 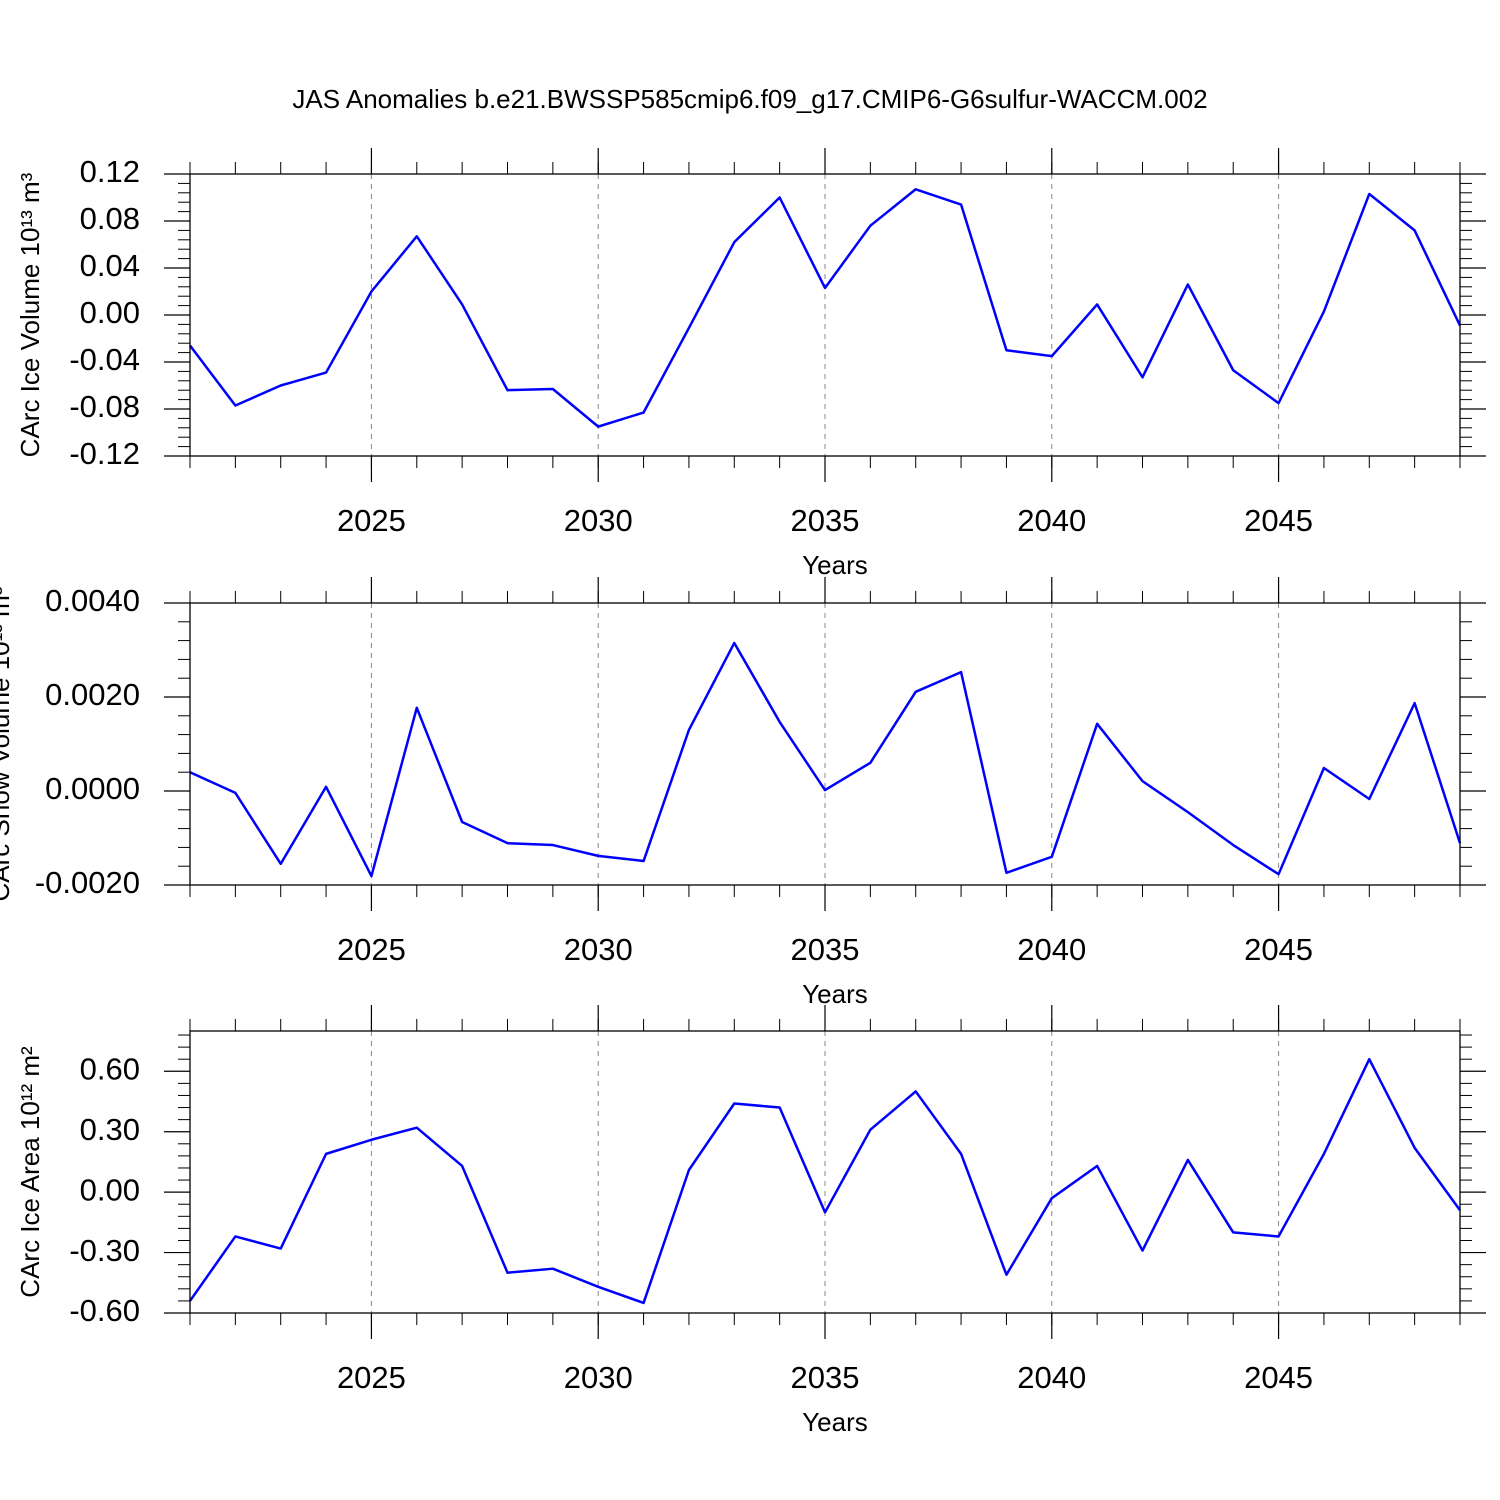 What do you see at coordinates (30, 1172) in the screenshot?
I see `y-axis-label: CArc Ice Area 10¹² m²` at bounding box center [30, 1172].